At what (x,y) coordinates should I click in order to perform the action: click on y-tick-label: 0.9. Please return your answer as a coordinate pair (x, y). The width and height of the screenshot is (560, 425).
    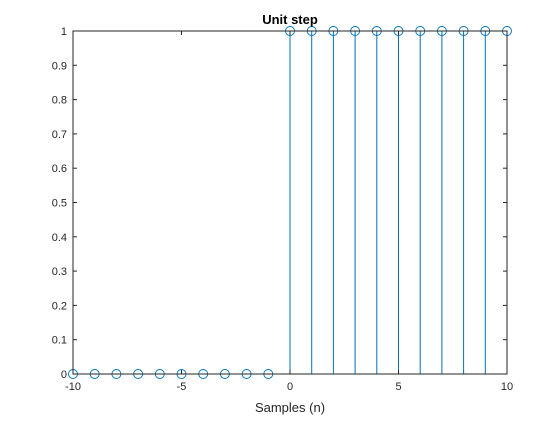
    Looking at the image, I should click on (59, 66).